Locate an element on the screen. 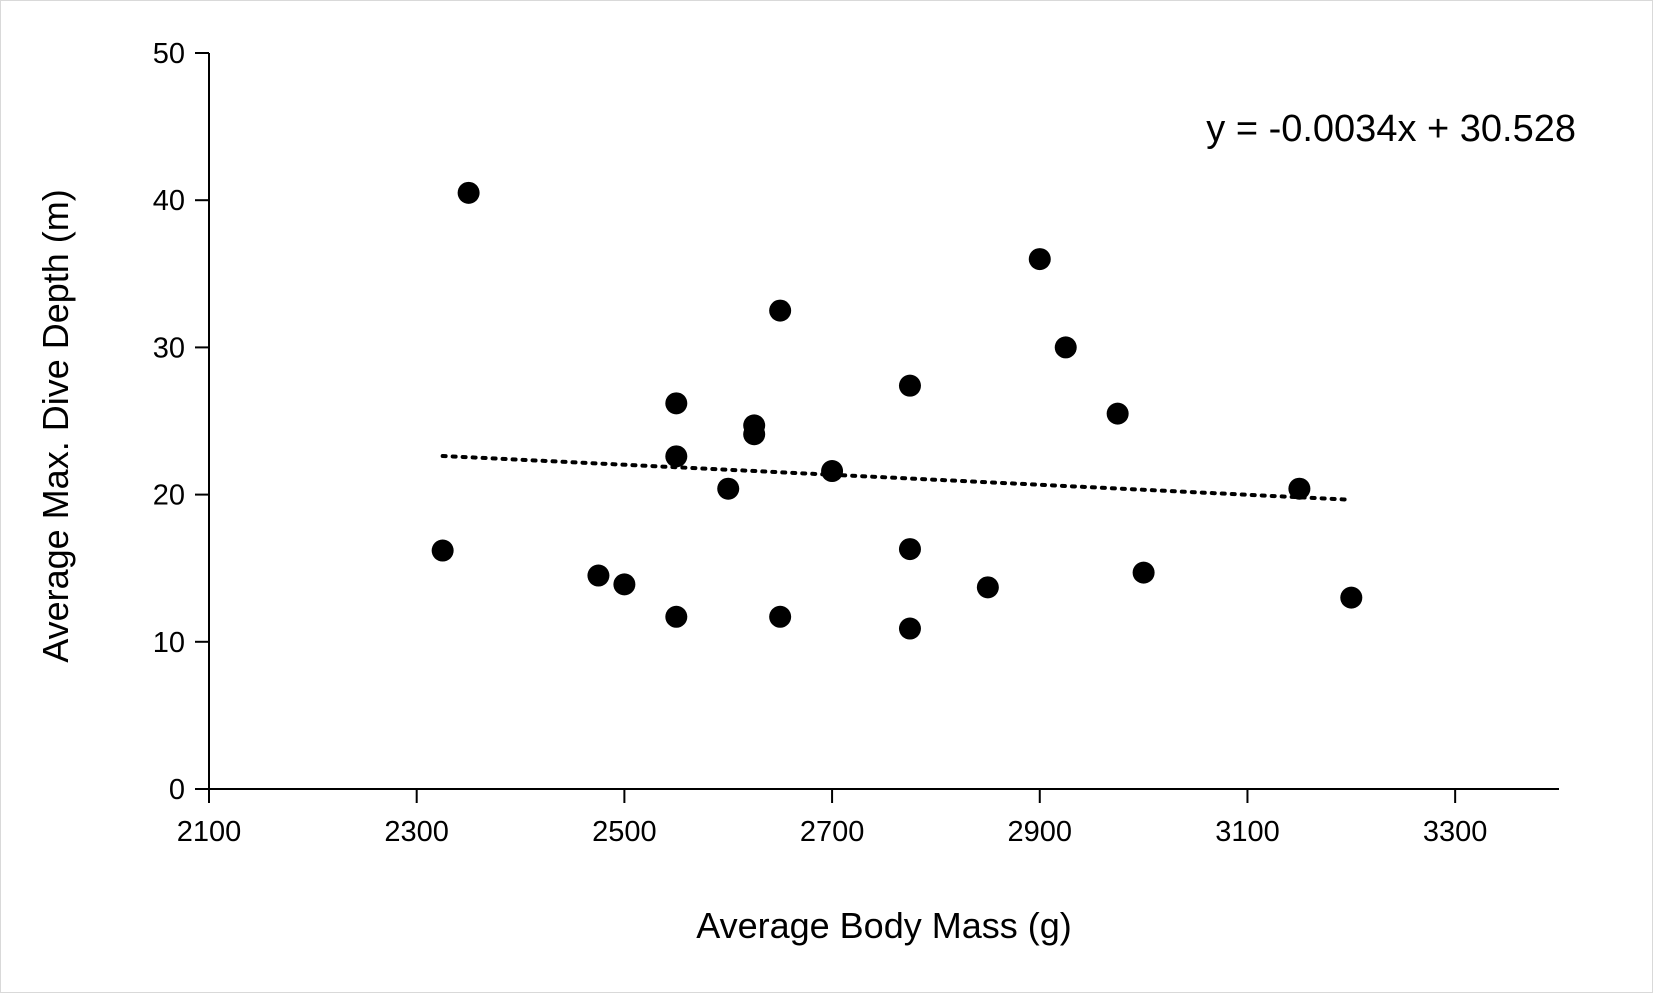  y-axis-title: Average Max. Dive Depth (m) is located at coordinates (55, 426).